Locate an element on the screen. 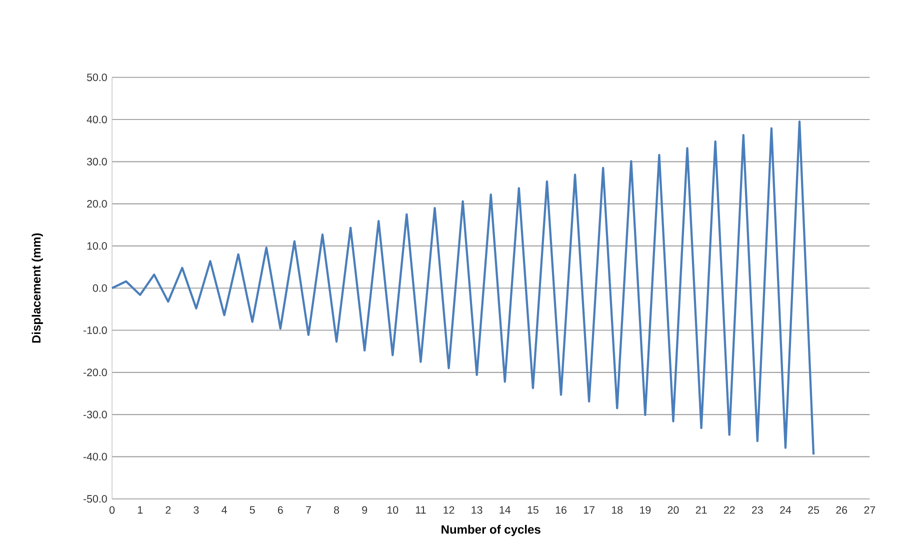 The height and width of the screenshot is (544, 903). x-tick-label: 27 is located at coordinates (870, 510).